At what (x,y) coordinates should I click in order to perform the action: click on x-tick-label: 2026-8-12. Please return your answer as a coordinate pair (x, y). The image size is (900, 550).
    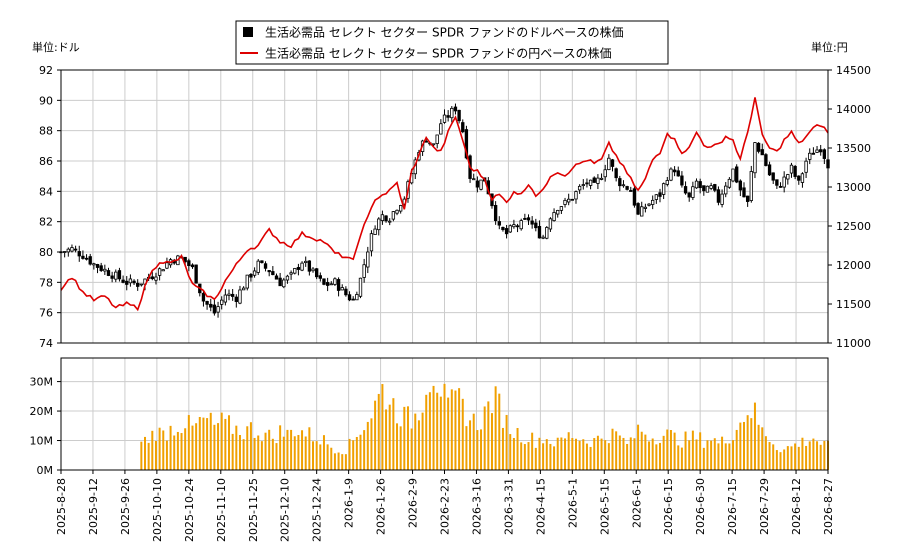
    Looking at the image, I should click on (796, 506).